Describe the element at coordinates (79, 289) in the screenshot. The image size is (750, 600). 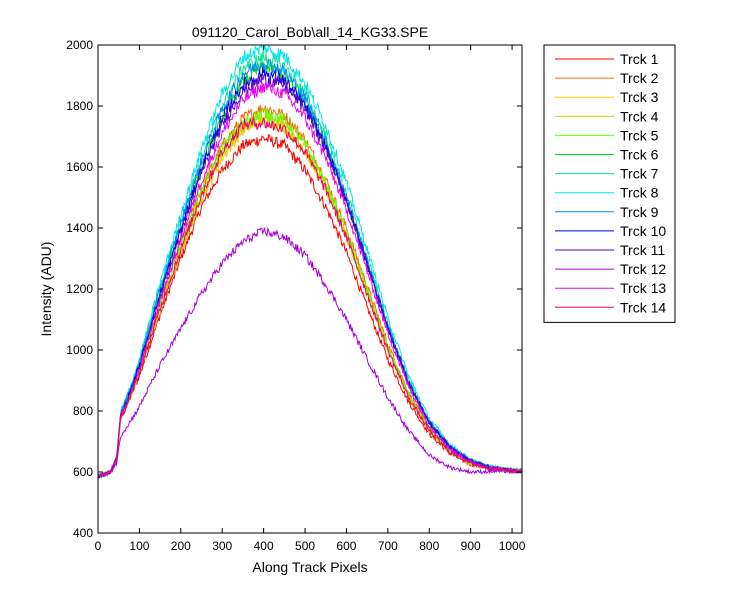
I see `y-tick-label: 1200` at that location.